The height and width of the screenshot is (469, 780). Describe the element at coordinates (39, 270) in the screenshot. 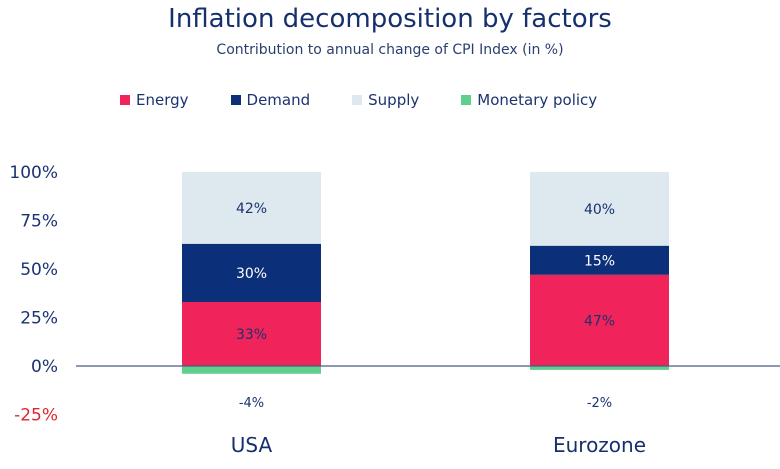

I see `y-tick-label: 50%` at that location.